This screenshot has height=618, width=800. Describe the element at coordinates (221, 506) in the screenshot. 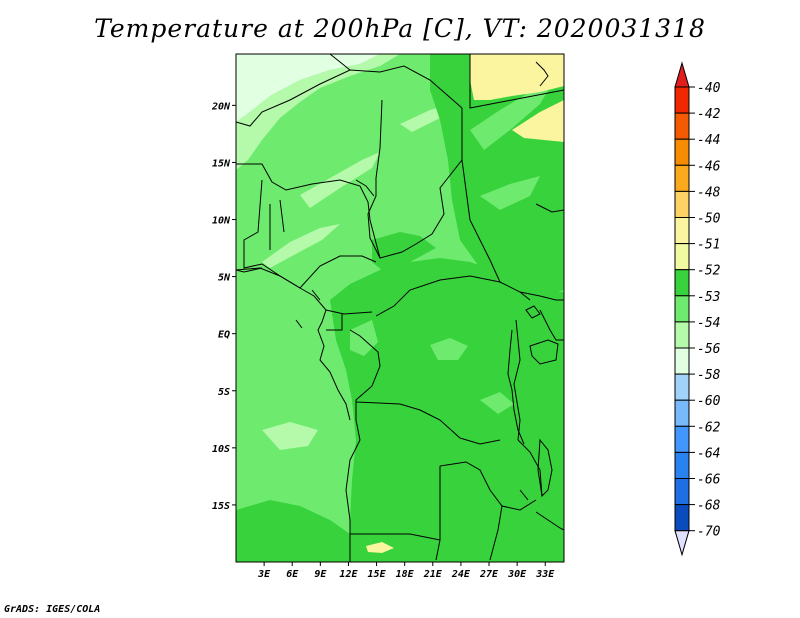

I see `lat-tick-label: 15S` at that location.